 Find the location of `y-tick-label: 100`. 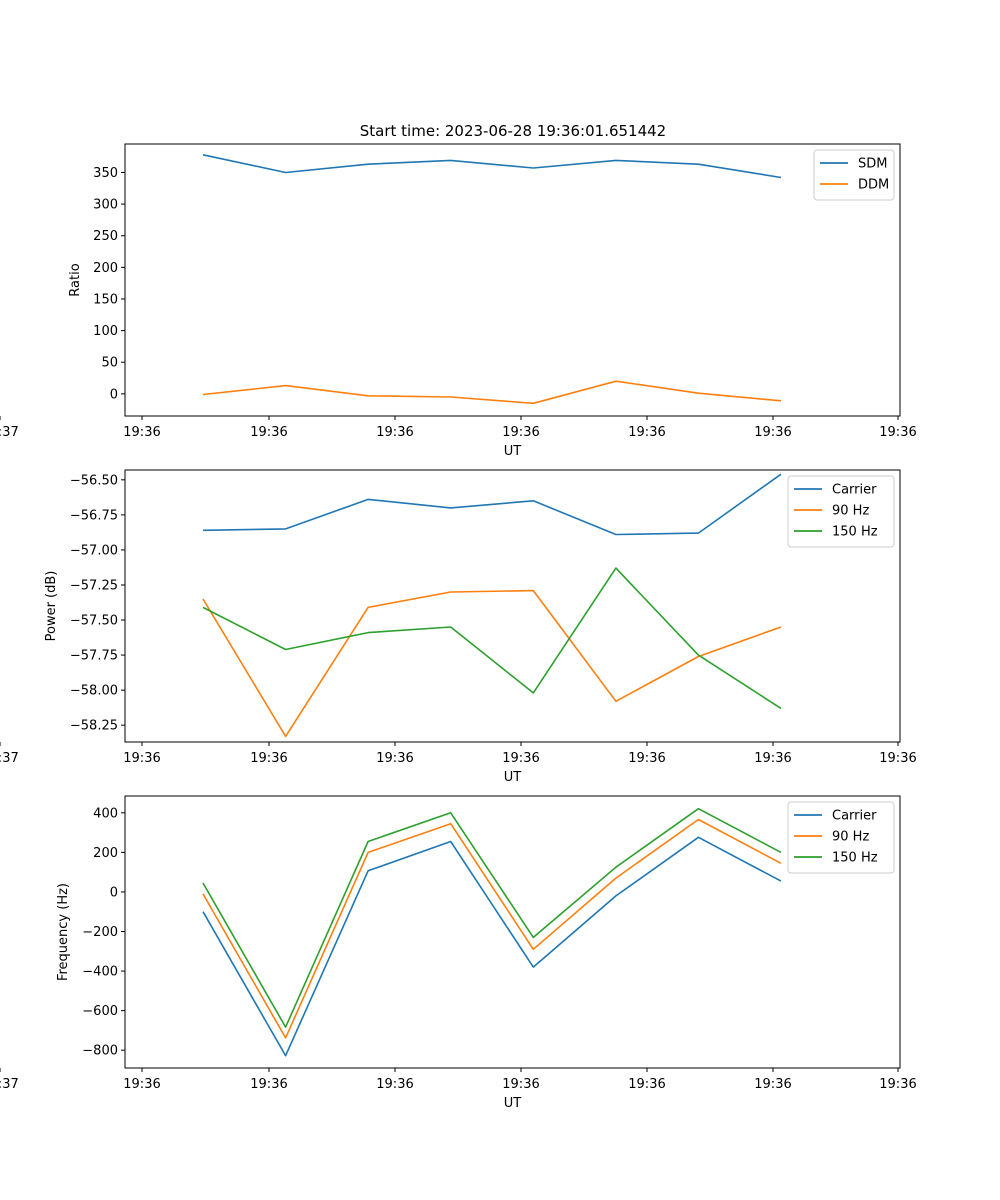

y-tick-label: 100 is located at coordinates (105, 331).